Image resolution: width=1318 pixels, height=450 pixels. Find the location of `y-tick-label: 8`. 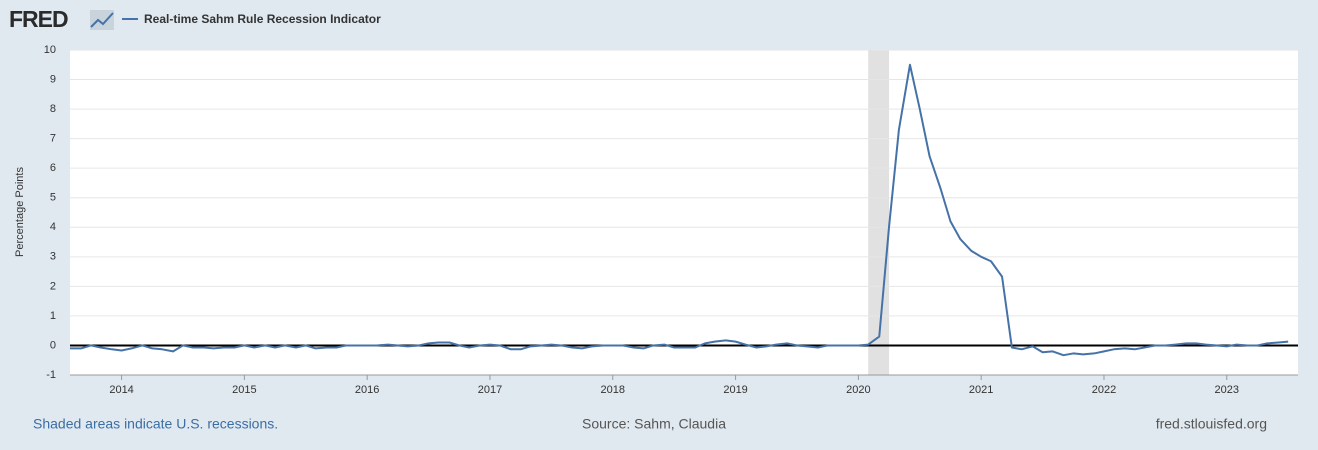

y-tick-label: 8 is located at coordinates (53, 109).